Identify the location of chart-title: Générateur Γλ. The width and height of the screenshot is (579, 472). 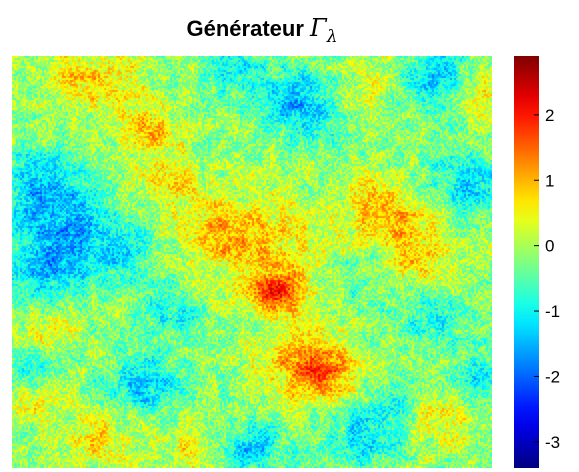
(262, 30).